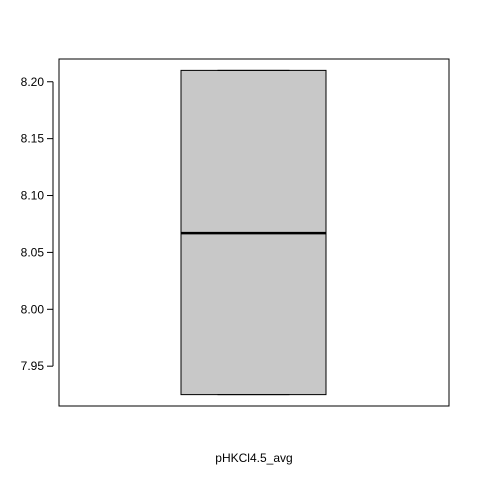  I want to click on y-tick-label: 8.00, so click(33, 309).